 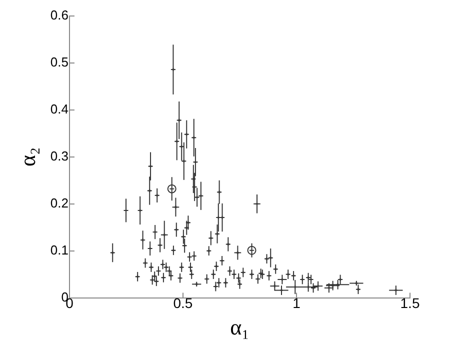 I want to click on y-axis-title: α₂, so click(x=27, y=156).